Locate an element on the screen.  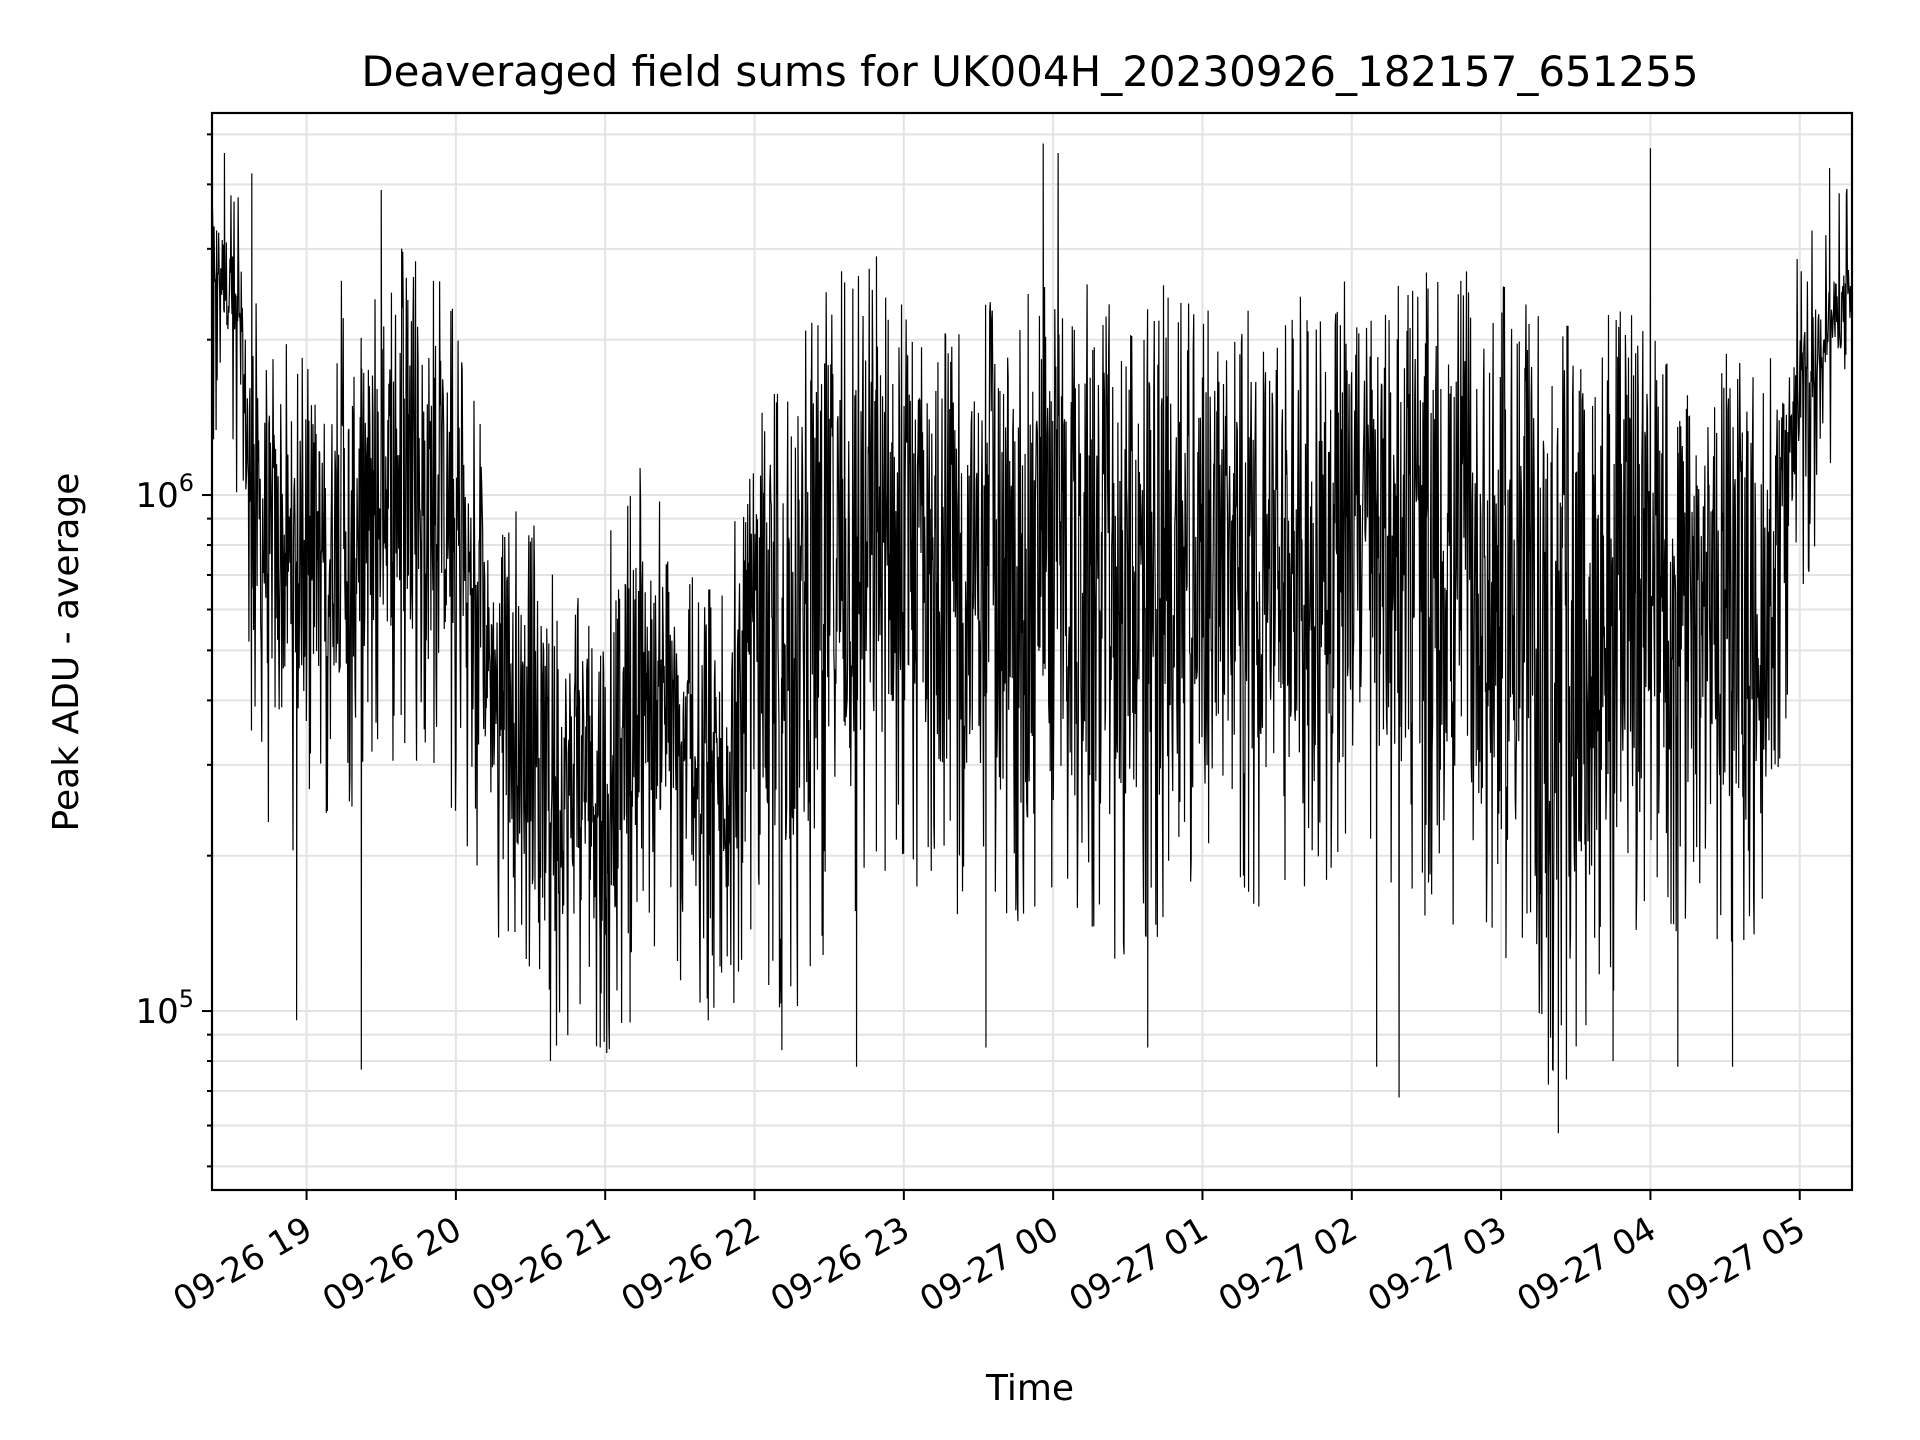
x-axis-label: Time is located at coordinates (1029, 1388).